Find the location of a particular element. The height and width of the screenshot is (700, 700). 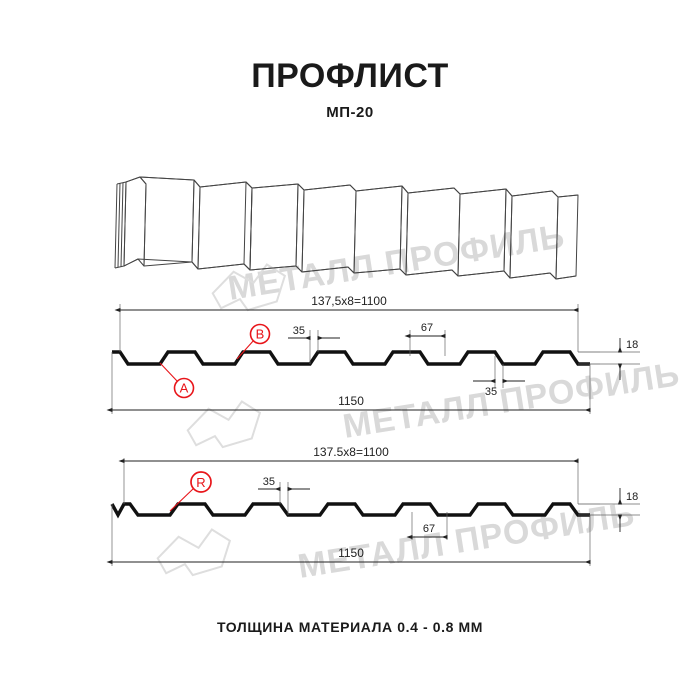

dim-label-top-1150: 1150 is located at coordinates (351, 401).